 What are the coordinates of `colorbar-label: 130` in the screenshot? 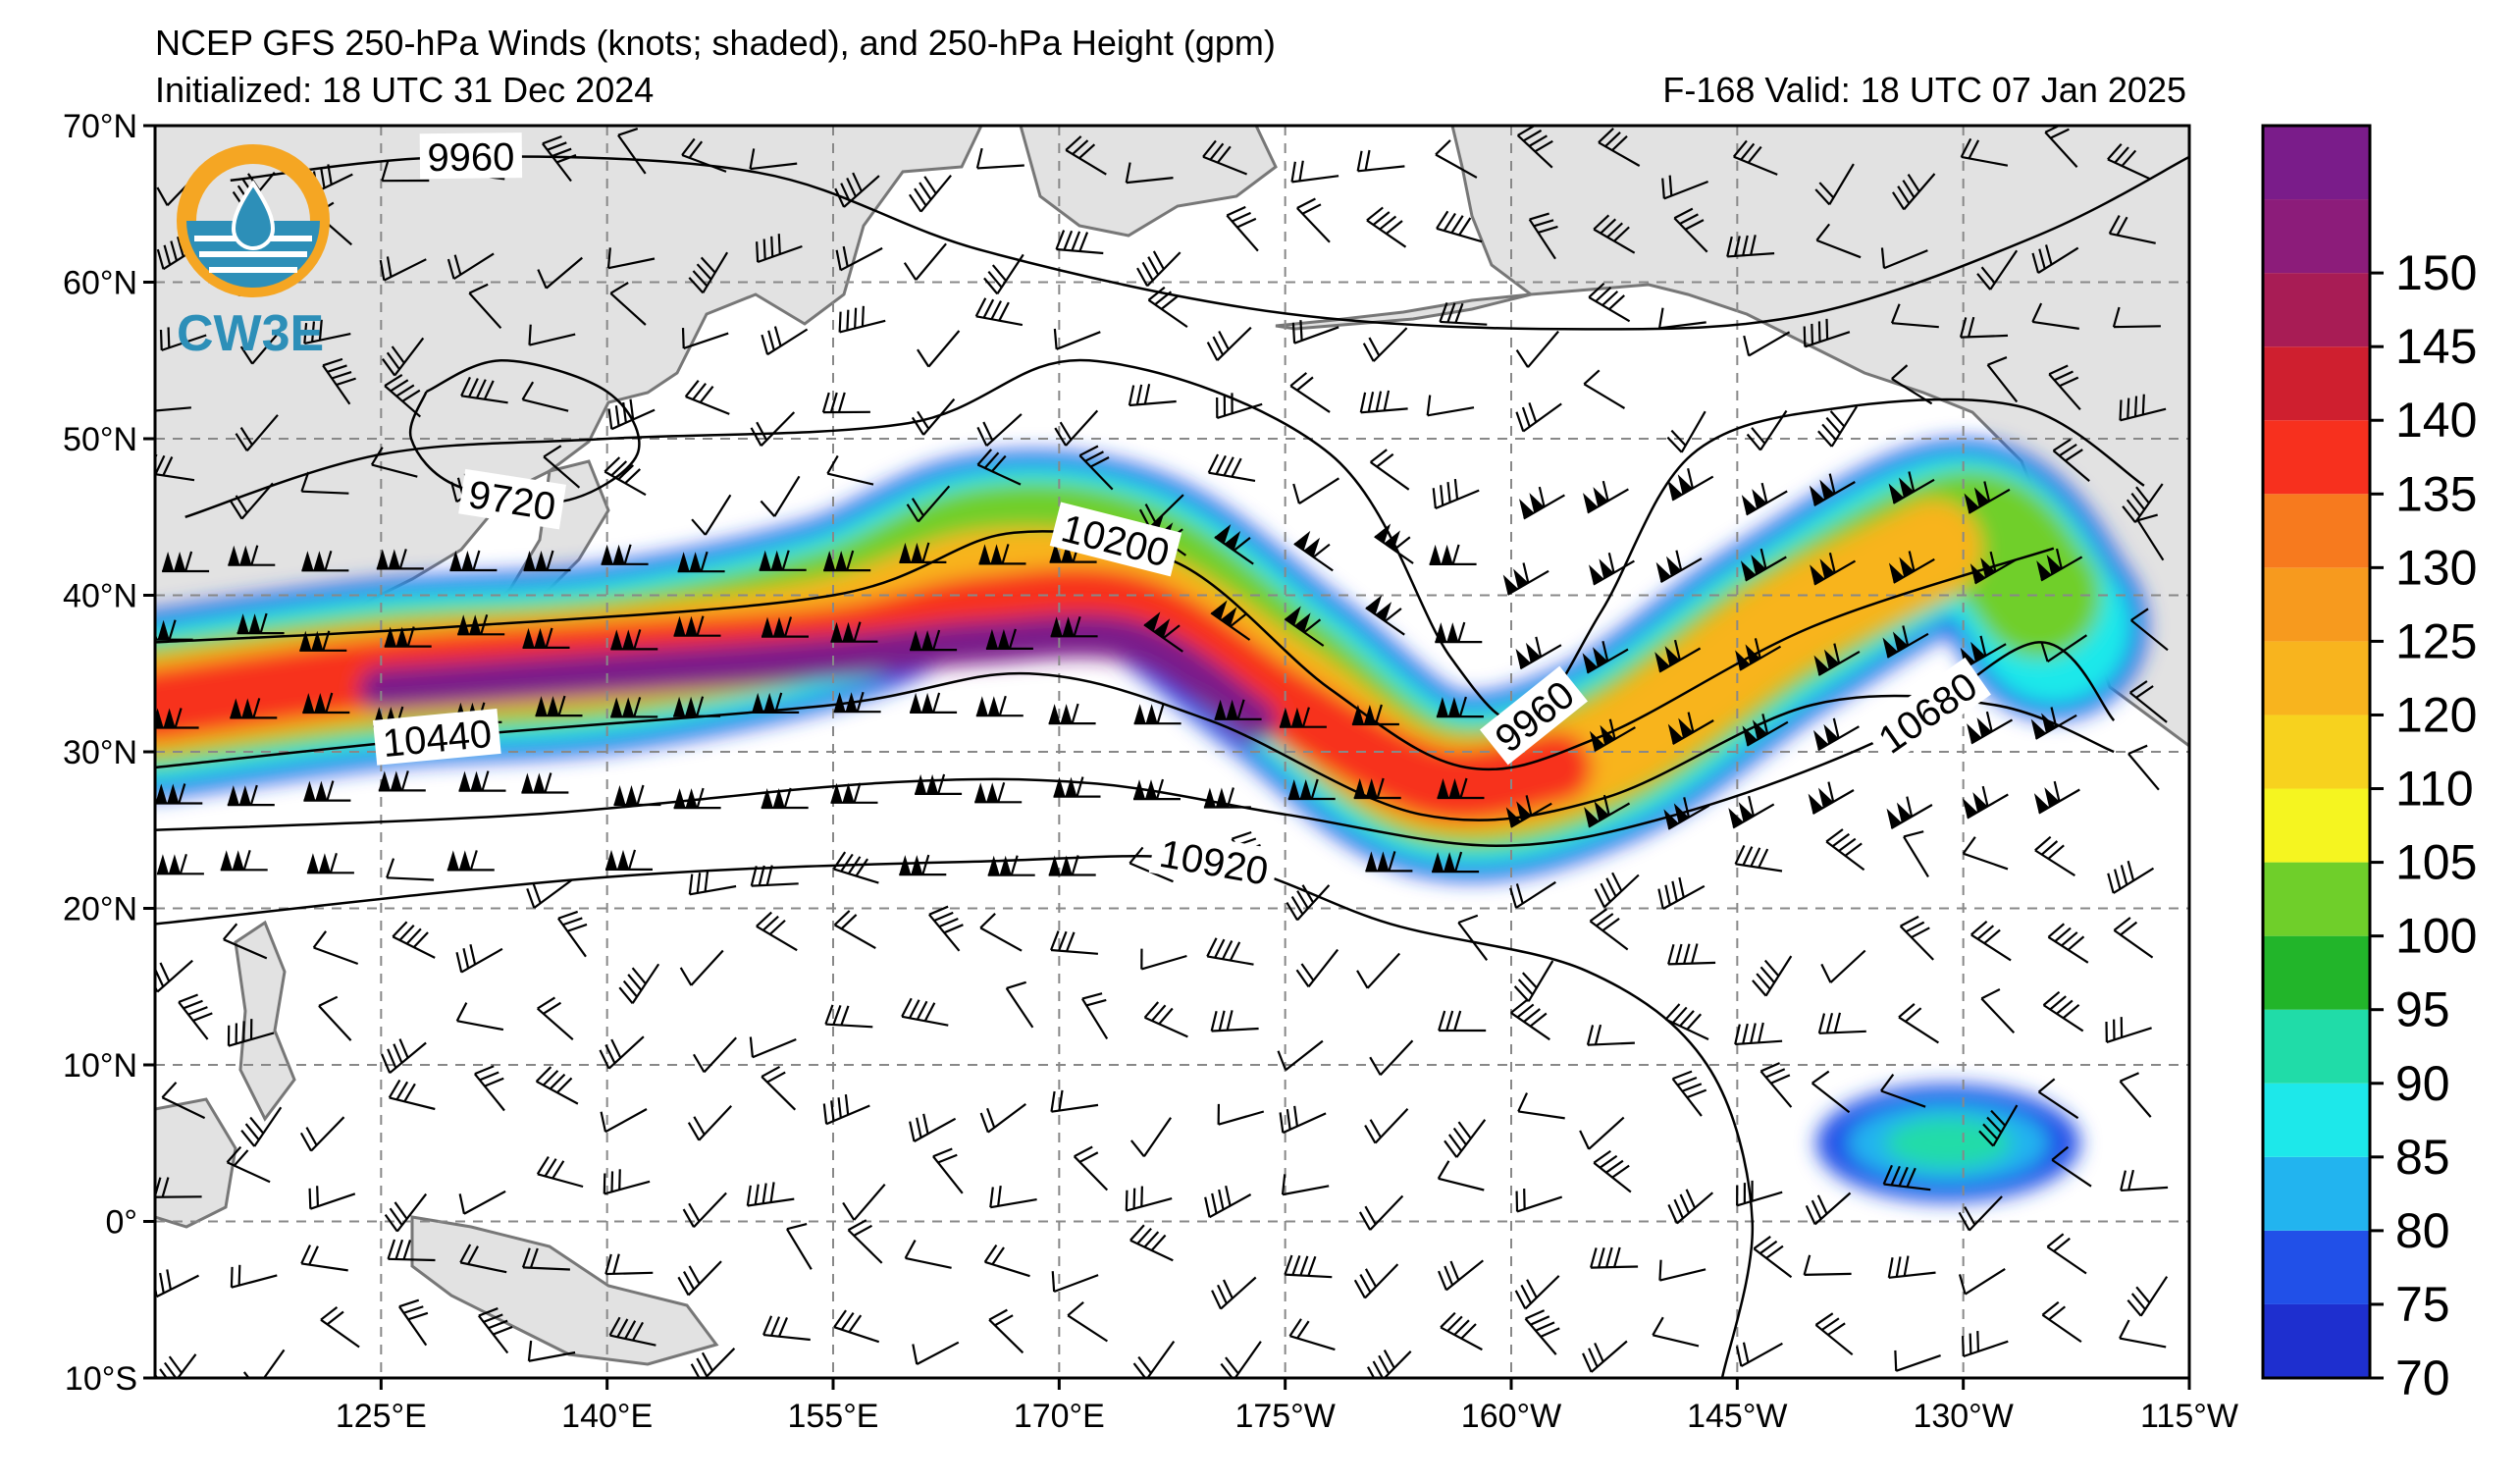 It's located at (2436, 568).